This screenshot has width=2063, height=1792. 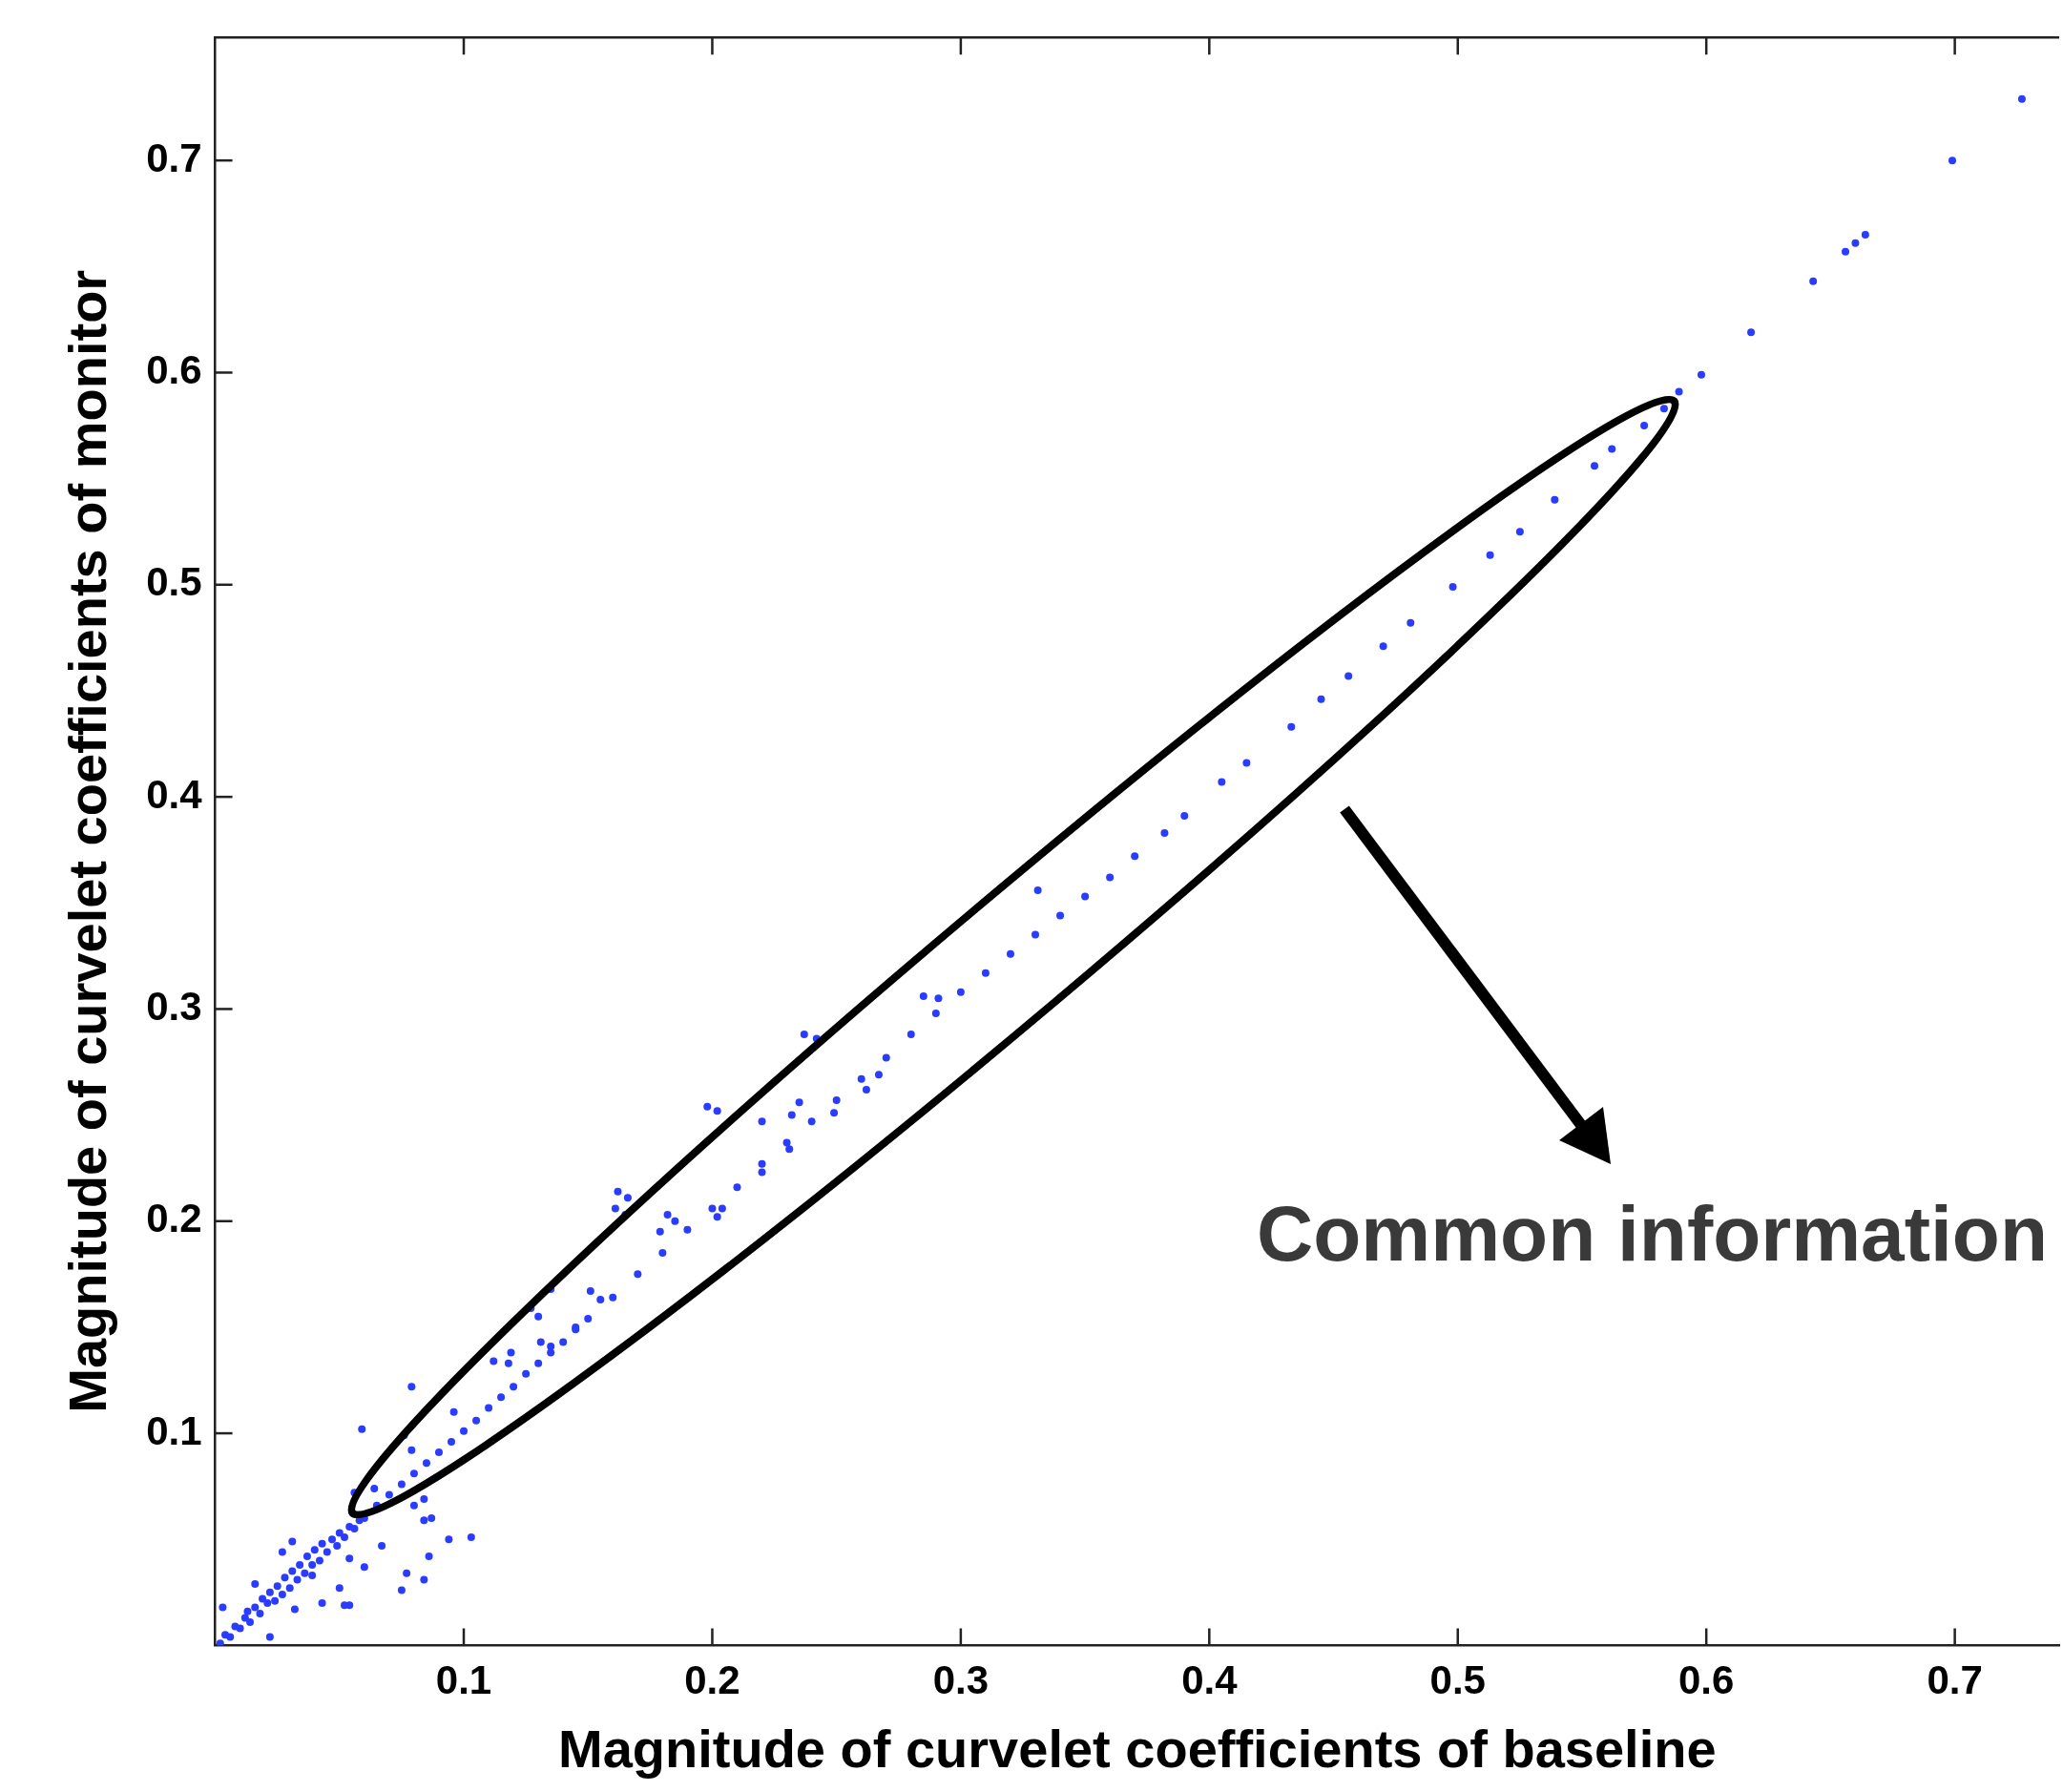 I want to click on x-tick-label: 0.6, so click(x=1706, y=1680).